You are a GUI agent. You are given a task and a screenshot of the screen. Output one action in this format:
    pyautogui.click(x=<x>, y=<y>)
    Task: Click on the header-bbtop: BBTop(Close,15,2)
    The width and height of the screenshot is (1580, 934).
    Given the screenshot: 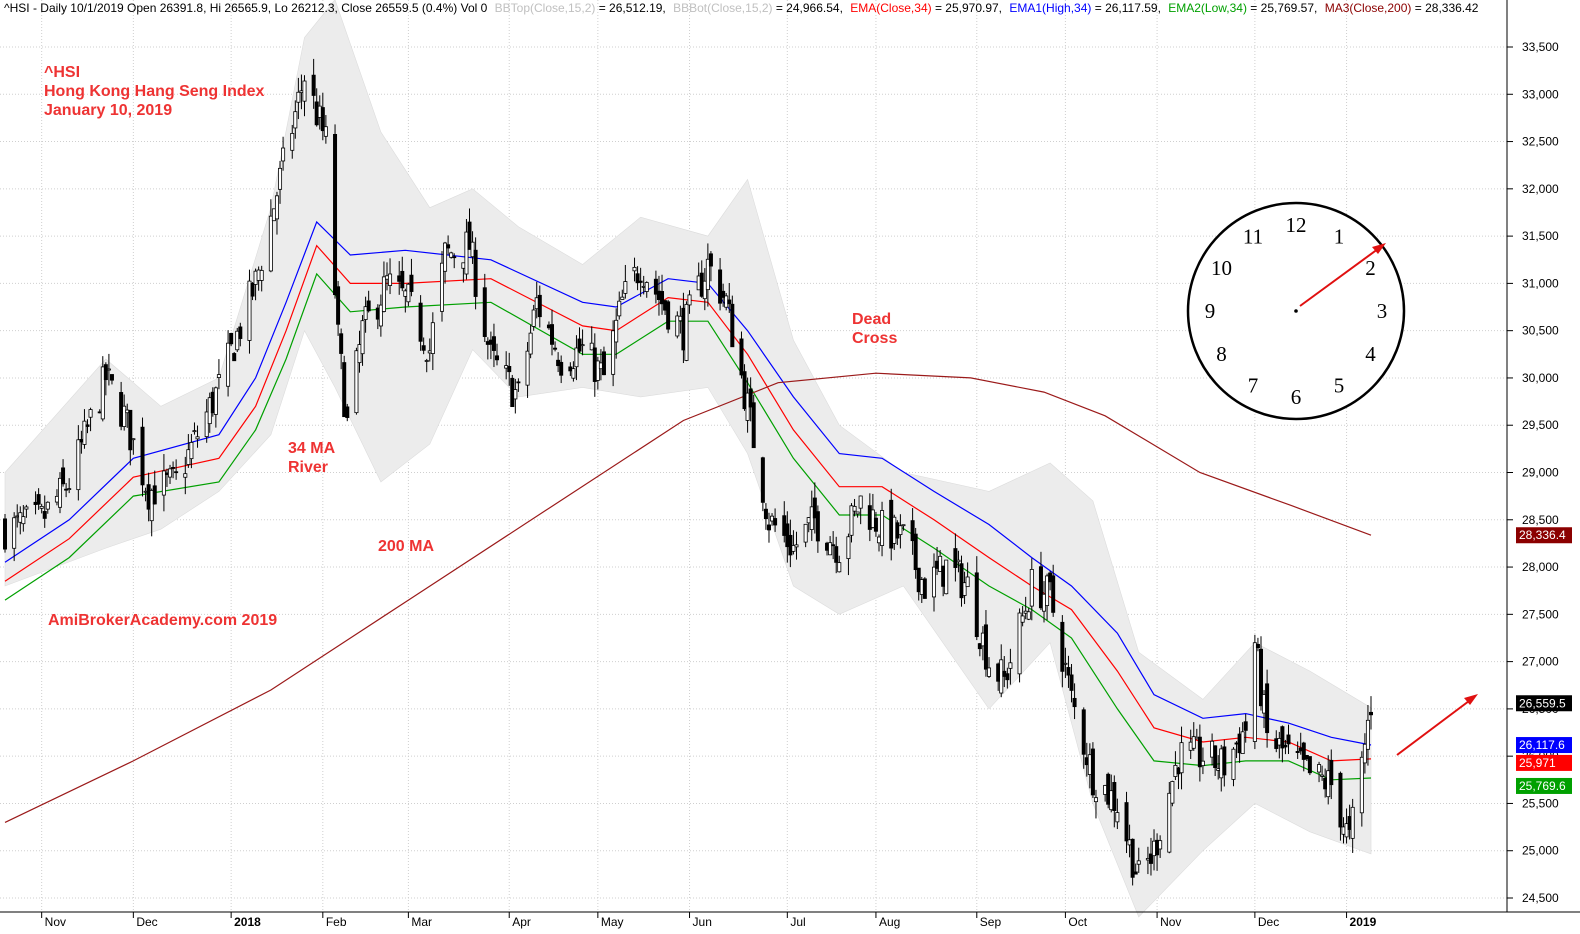 What is the action you would take?
    pyautogui.click(x=545, y=8)
    